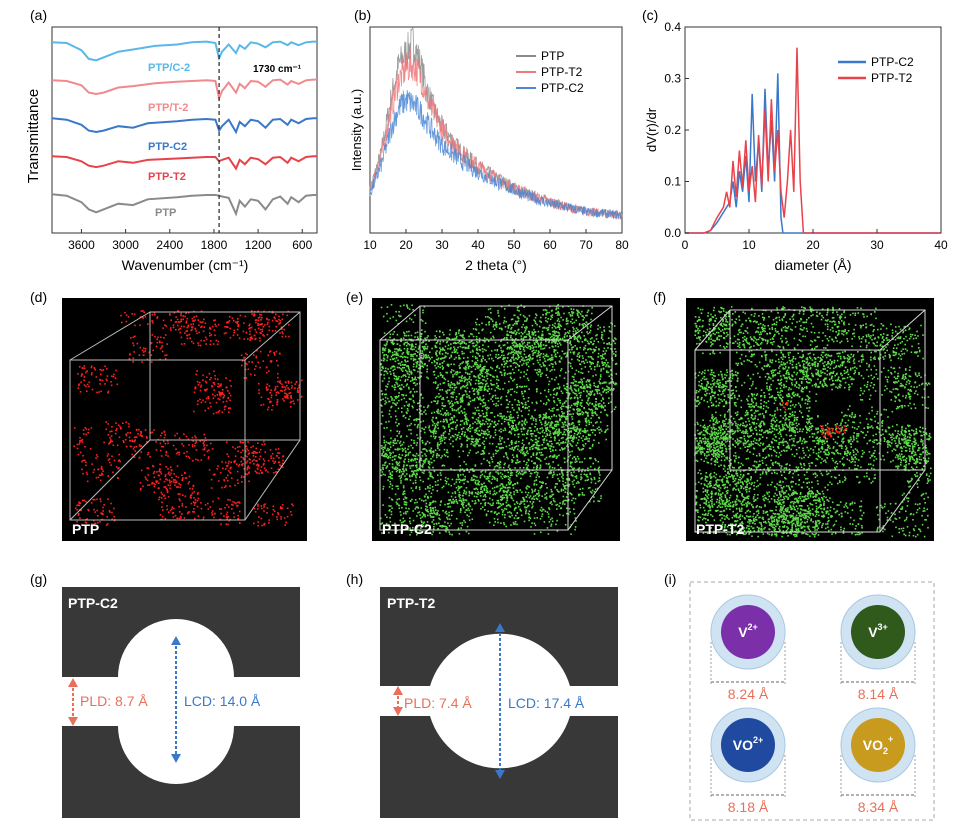  I want to click on panel-f-pore-cloud, so click(813, 422).